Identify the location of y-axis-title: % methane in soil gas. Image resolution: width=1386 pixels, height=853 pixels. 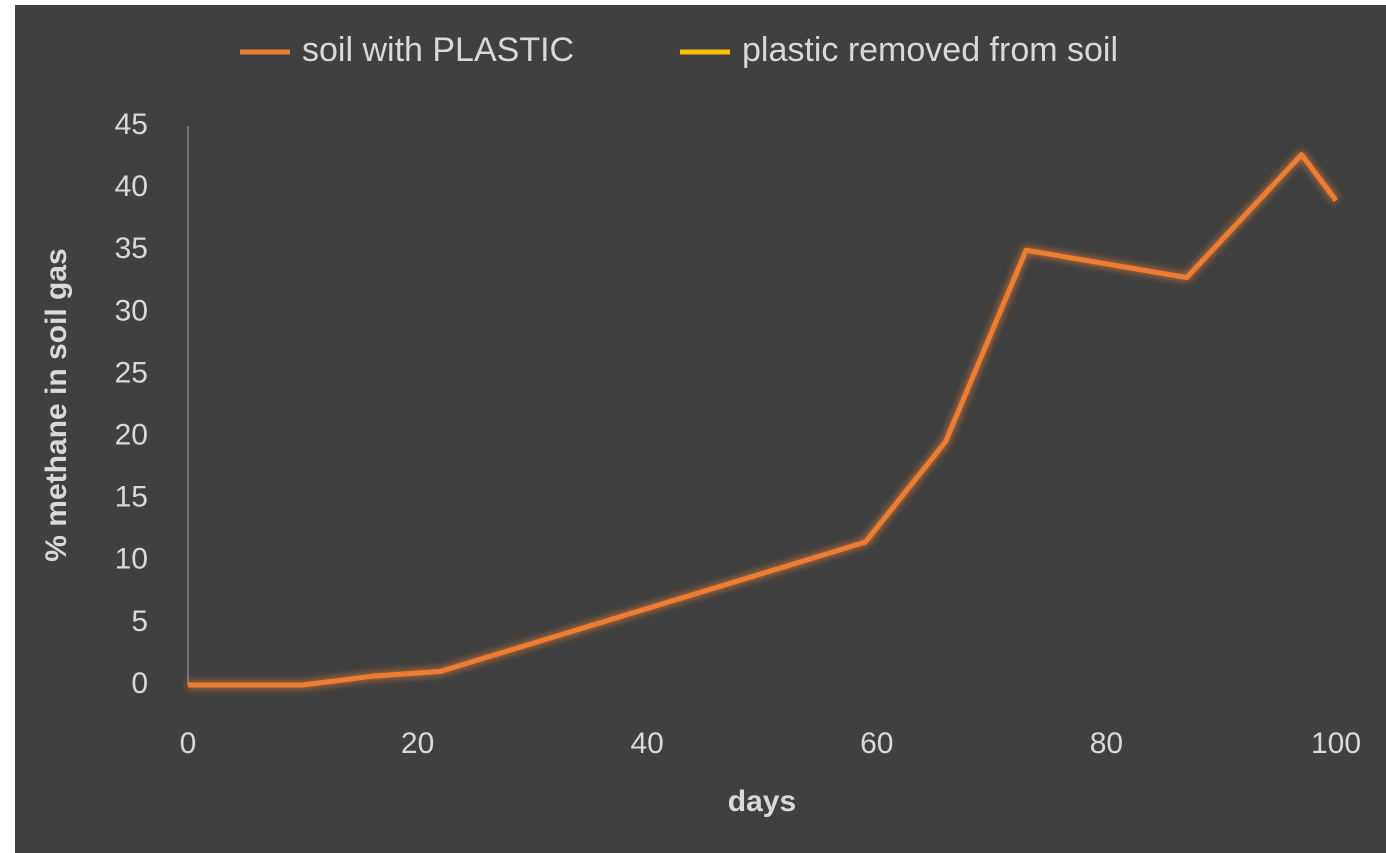
(56, 404).